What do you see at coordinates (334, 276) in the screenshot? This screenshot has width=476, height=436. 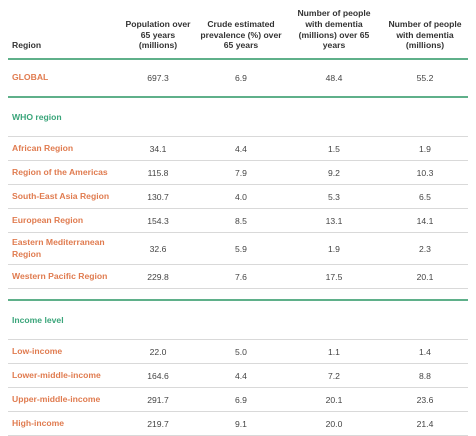 I see `cell-dementia-over-65: 17.5` at bounding box center [334, 276].